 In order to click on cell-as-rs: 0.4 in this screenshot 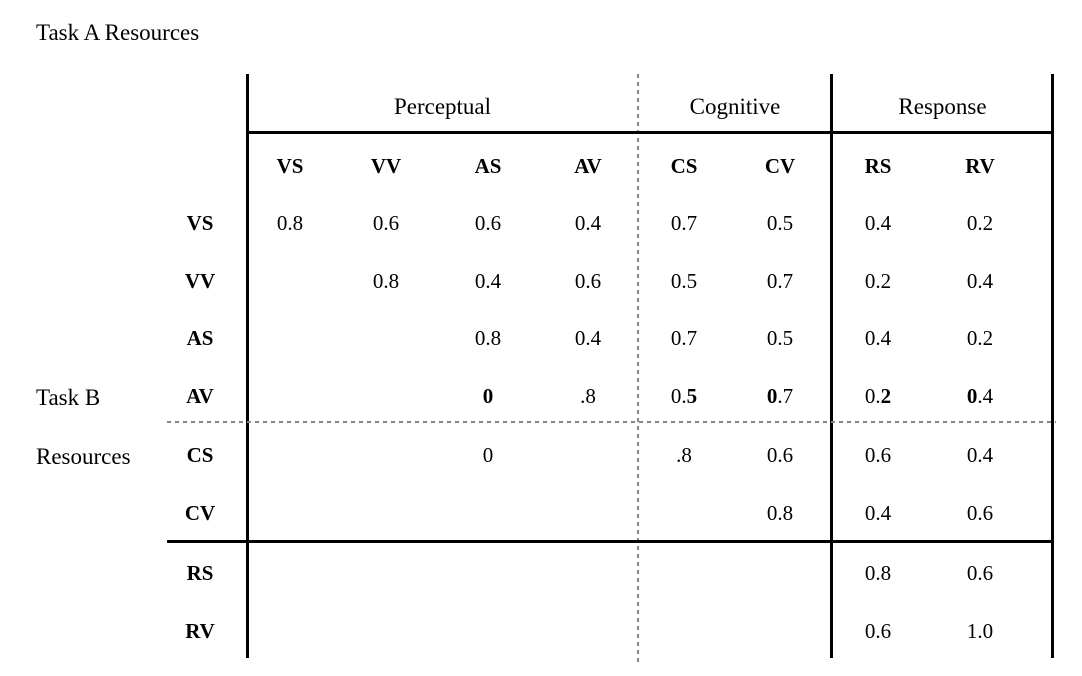, I will do `click(878, 338)`.